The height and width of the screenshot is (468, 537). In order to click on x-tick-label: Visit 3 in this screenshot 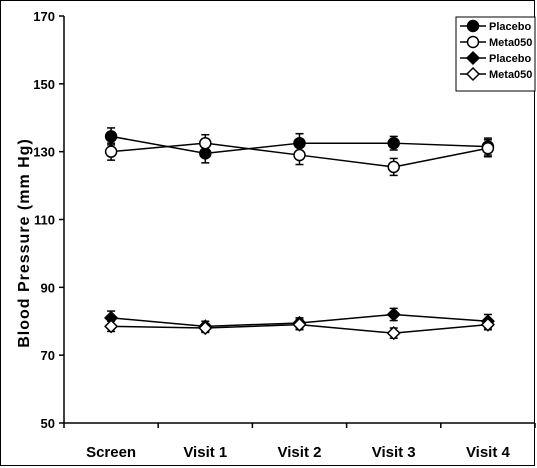, I will do `click(394, 452)`.